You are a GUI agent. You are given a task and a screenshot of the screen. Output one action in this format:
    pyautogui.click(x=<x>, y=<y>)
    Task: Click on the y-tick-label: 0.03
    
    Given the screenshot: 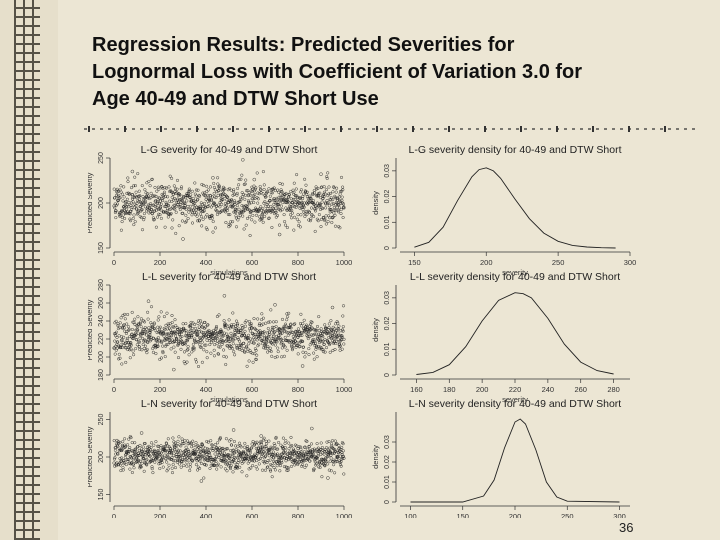 What is the action you would take?
    pyautogui.click(x=387, y=442)
    